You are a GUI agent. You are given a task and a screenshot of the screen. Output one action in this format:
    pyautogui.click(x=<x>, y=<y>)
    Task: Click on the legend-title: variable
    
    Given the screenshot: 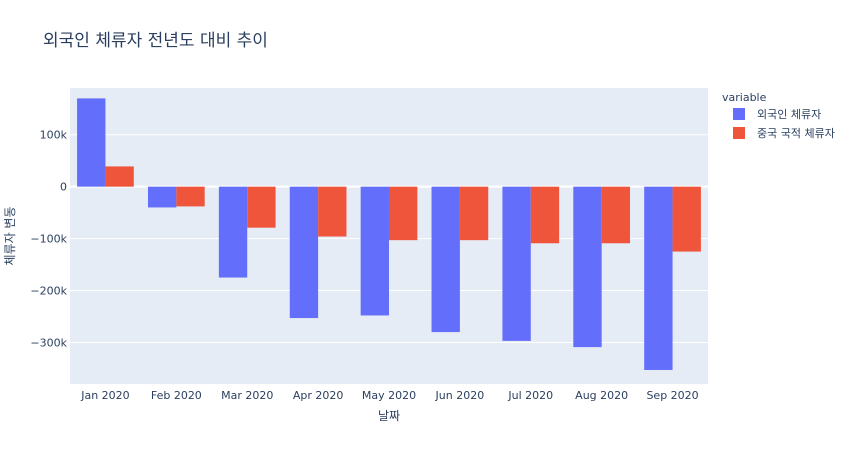 What is the action you would take?
    pyautogui.click(x=744, y=97)
    